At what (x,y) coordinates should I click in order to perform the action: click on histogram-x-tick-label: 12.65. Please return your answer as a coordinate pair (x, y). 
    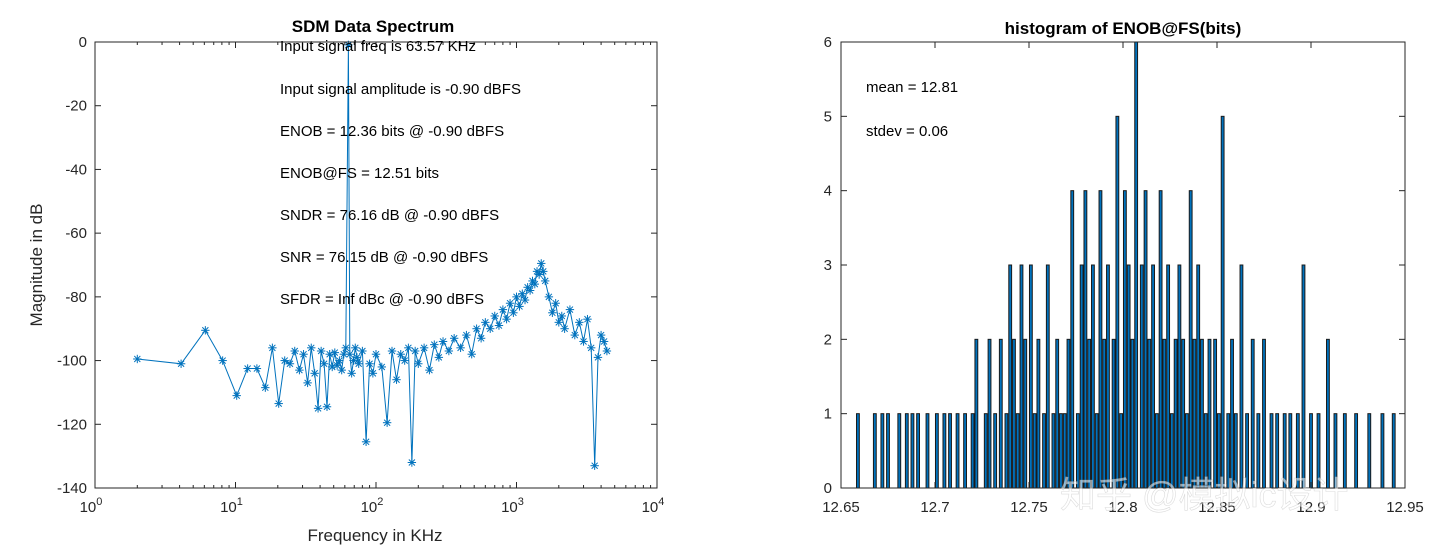
    Looking at the image, I should click on (841, 507).